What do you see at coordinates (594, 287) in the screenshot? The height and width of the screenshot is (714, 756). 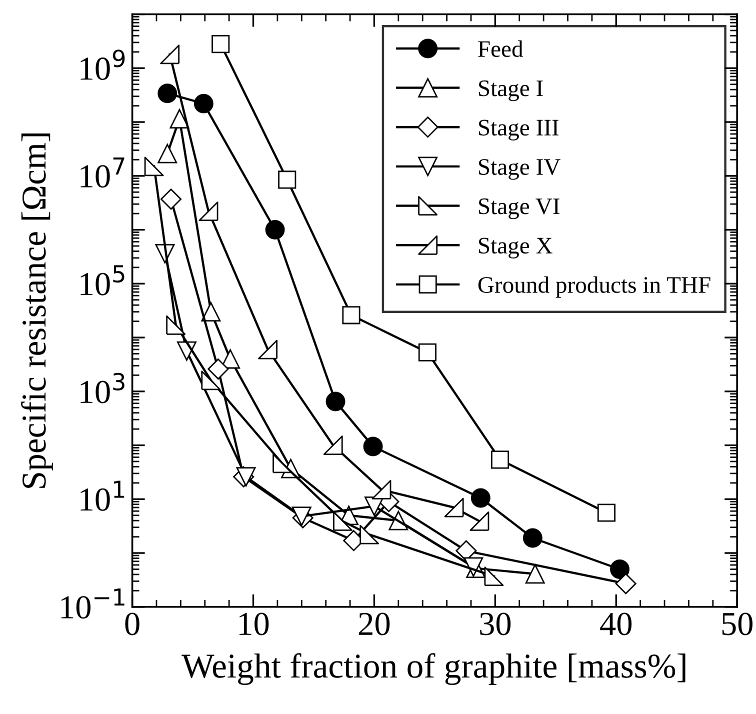 I see `legend-label: Ground products in THF` at bounding box center [594, 287].